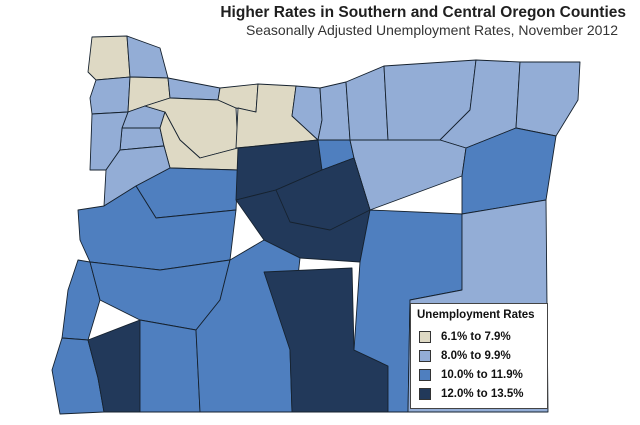  I want to click on legend-label: 8.0% to 9.9%, so click(476, 356).